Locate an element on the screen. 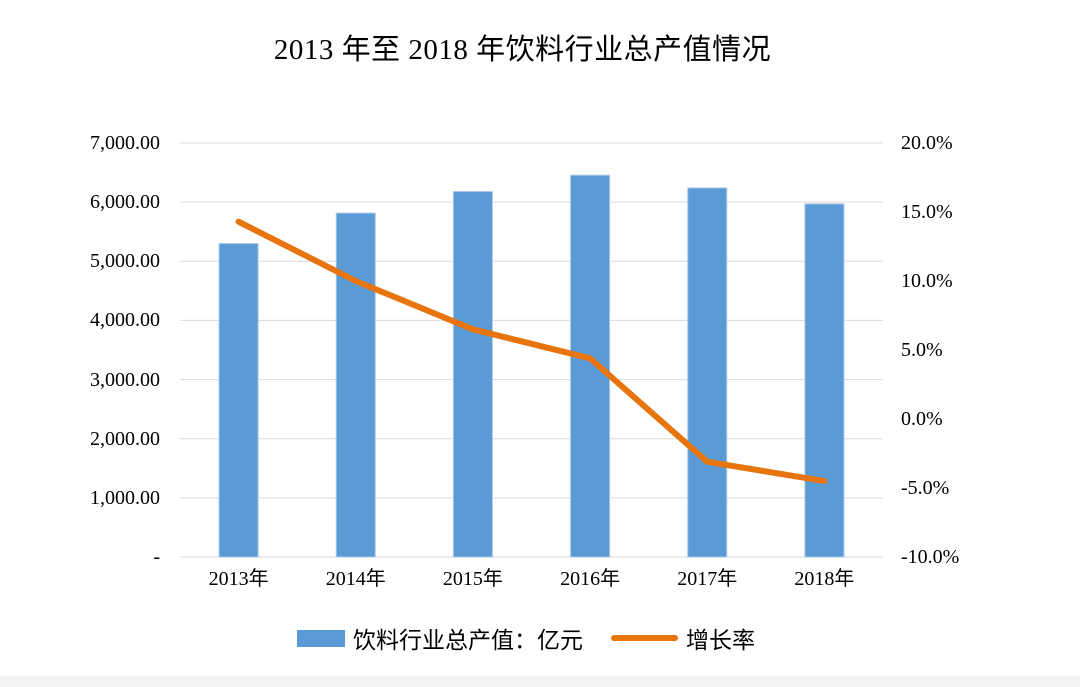 The image size is (1080, 687). left-axis-tick: 5,000.00 is located at coordinates (125, 261).